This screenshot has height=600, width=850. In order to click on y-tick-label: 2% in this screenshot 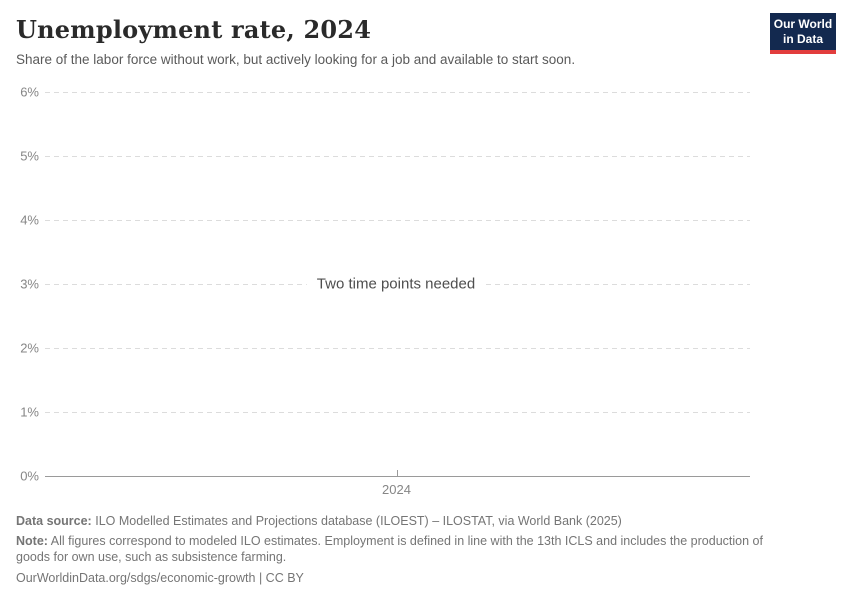, I will do `click(29, 348)`.